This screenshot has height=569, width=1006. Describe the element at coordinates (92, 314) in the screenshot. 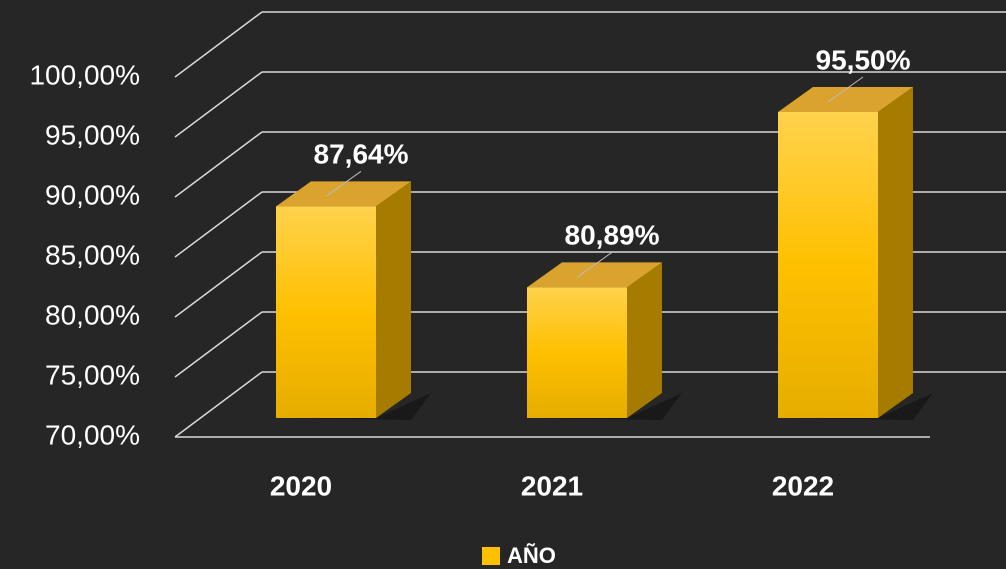

I see `y-tick-label: 80,00%` at that location.